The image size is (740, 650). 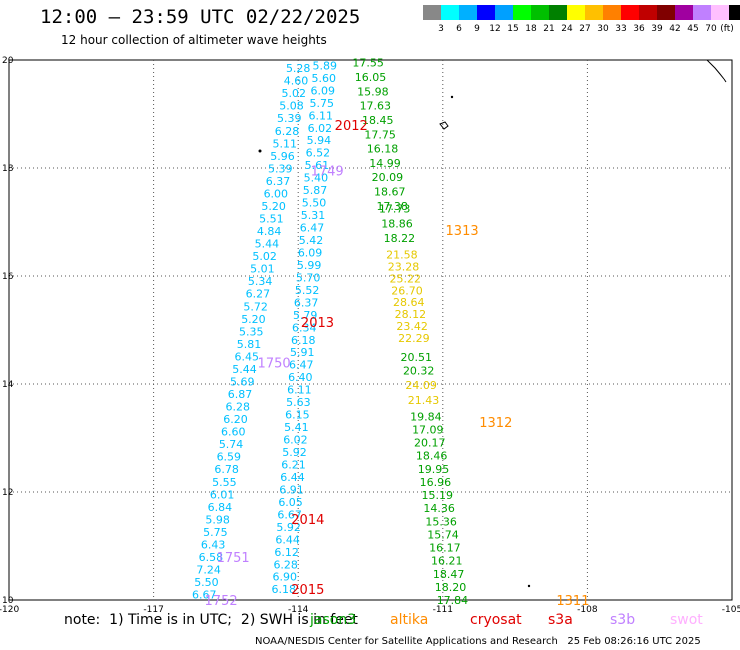 I want to click on wave-height-value: 5.60, so click(x=323, y=78).